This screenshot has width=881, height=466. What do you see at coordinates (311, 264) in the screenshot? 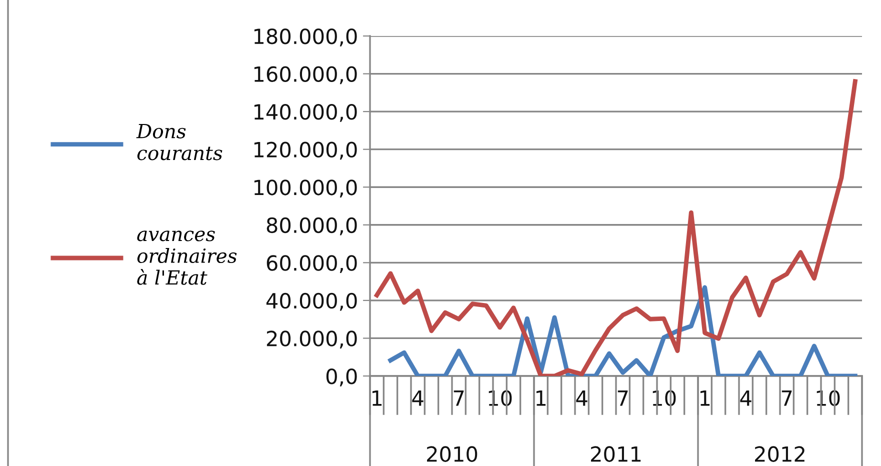
I see `y-tick-label: 60.000,0` at bounding box center [311, 264].